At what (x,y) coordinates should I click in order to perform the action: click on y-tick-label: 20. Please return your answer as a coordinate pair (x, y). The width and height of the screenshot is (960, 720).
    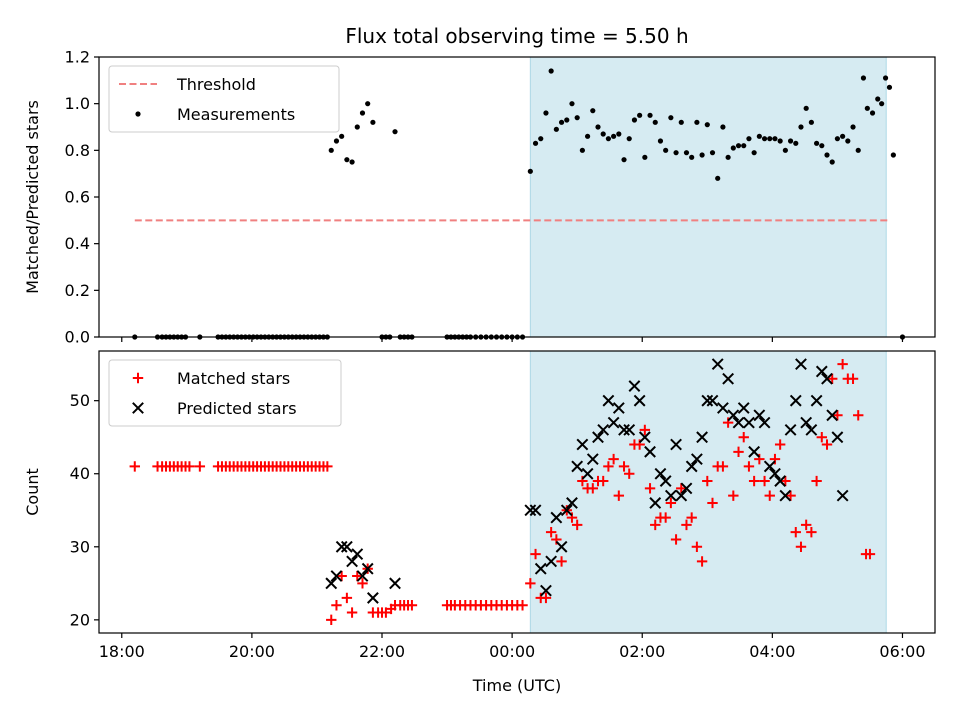
    Looking at the image, I should click on (80, 619).